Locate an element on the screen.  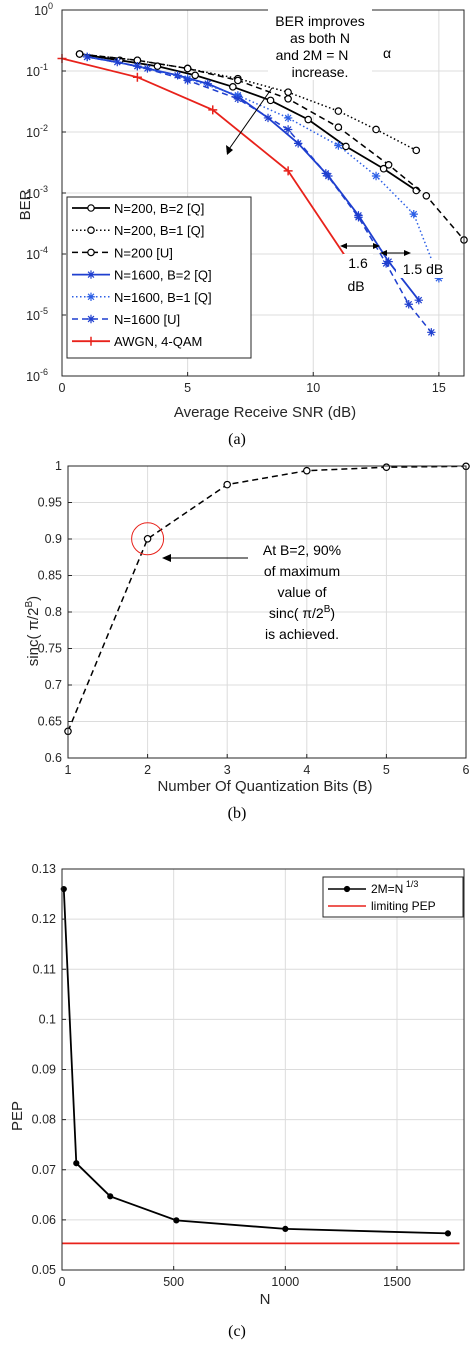
y-tick-label: 0.65 is located at coordinates (50, 722).